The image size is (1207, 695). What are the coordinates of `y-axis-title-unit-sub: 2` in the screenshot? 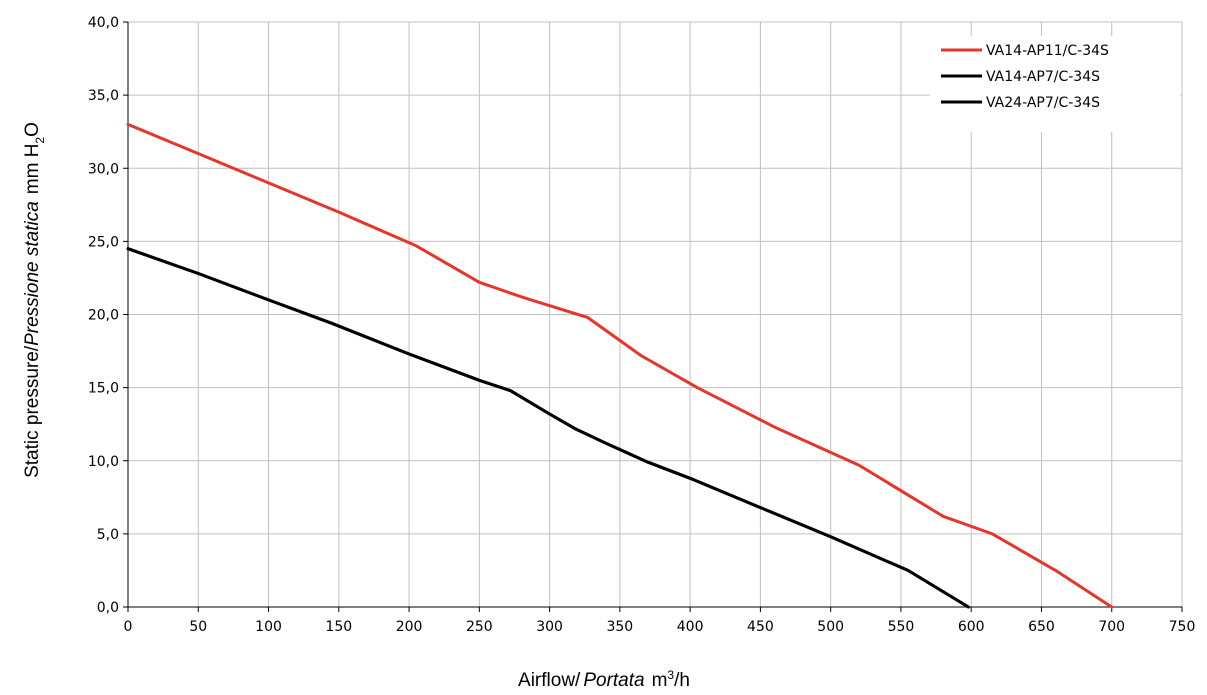 It's located at (40, 140).